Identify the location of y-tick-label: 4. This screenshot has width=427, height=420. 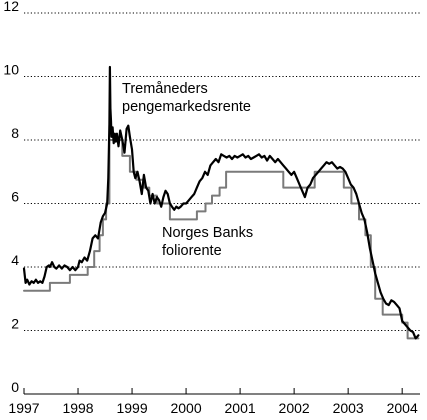
(15, 260).